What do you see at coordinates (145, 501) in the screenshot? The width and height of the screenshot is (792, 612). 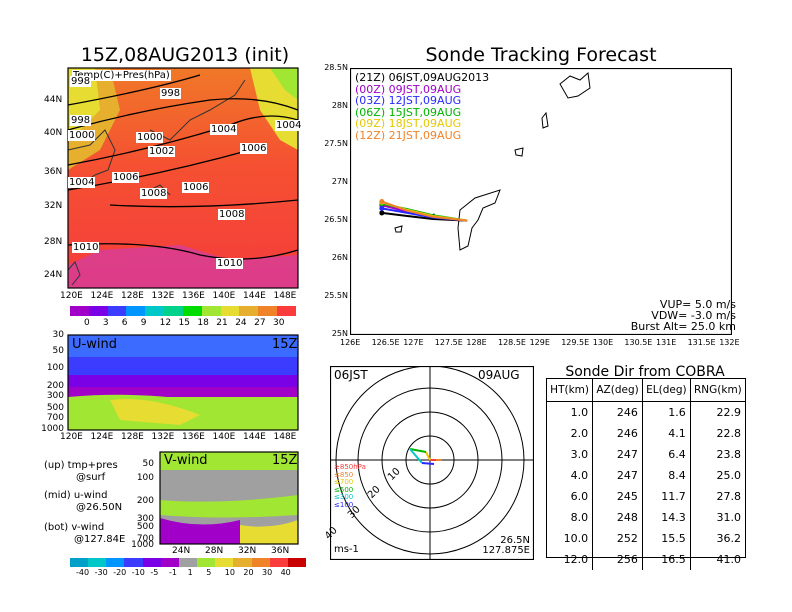 I see `v-pressure-tick: 200` at bounding box center [145, 501].